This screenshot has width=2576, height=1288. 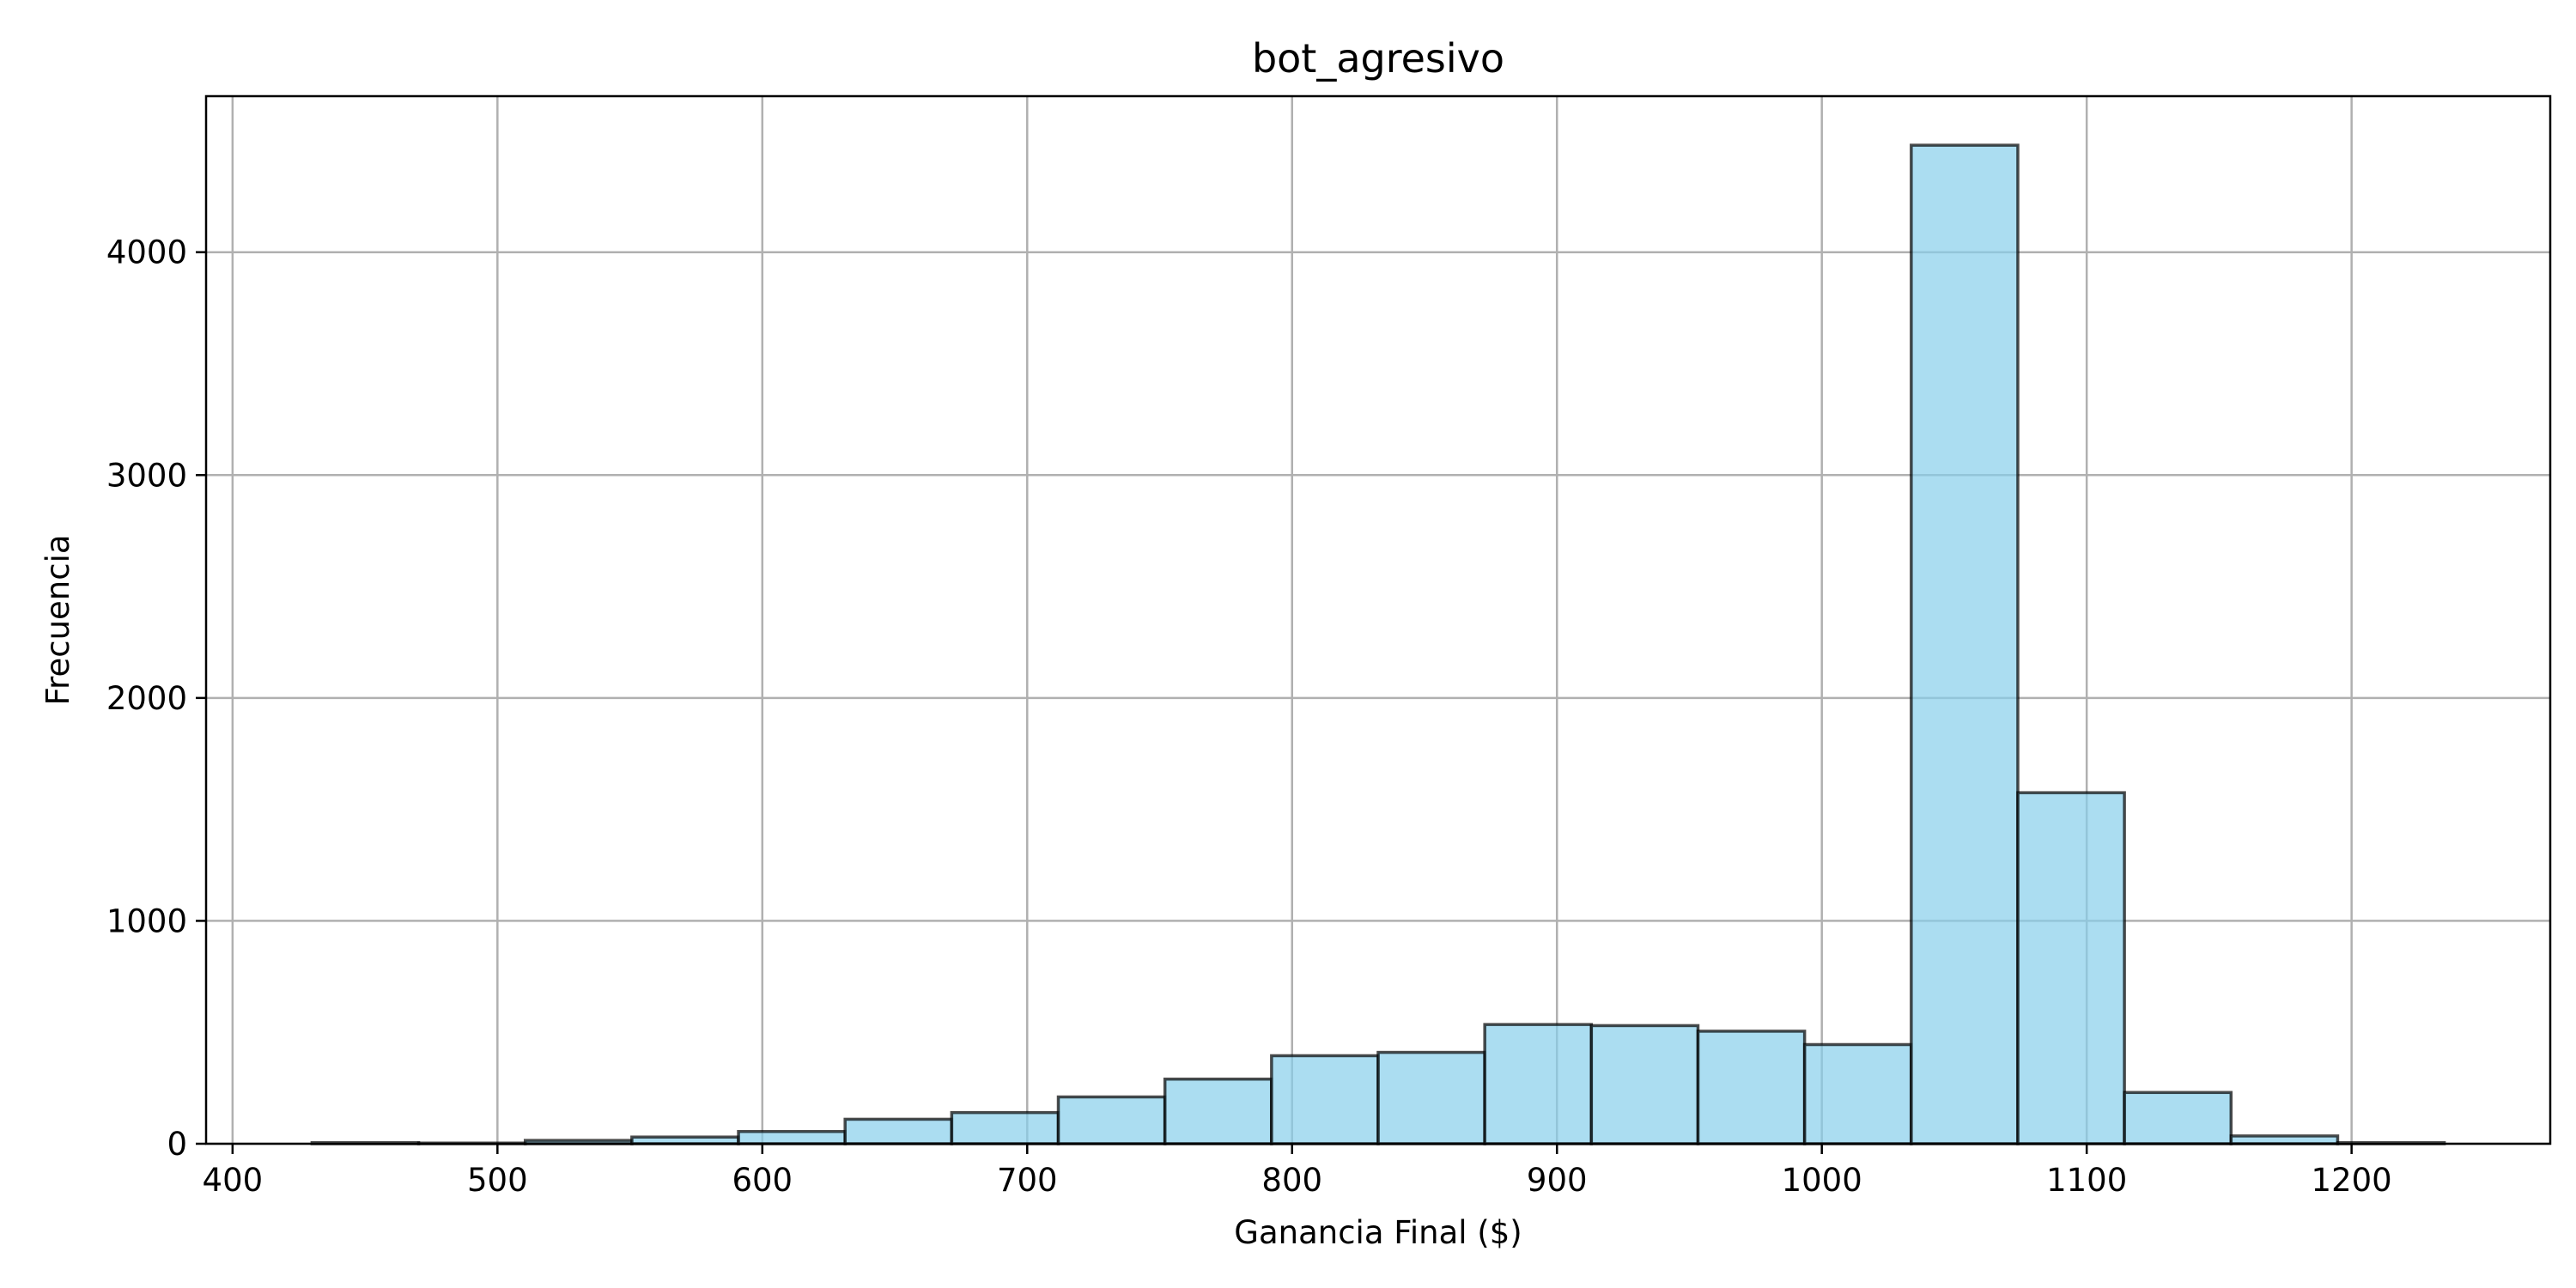 What do you see at coordinates (1822, 1180) in the screenshot?
I see `x-tick-label: 1000` at bounding box center [1822, 1180].